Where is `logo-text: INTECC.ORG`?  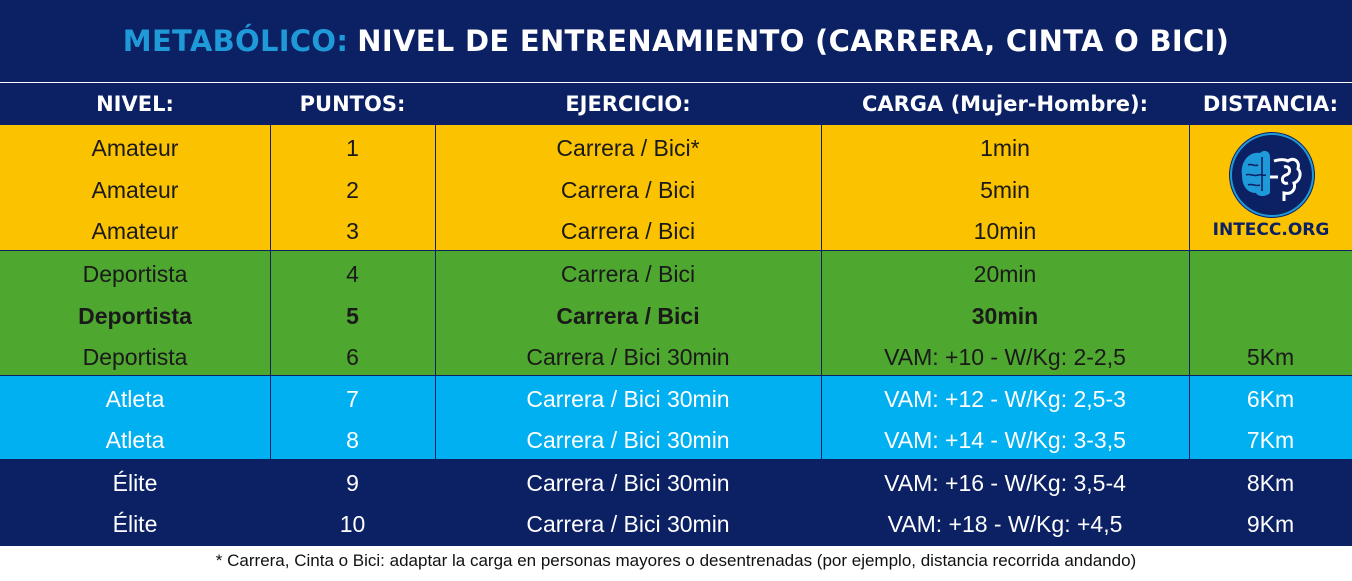 logo-text: INTECC.ORG is located at coordinates (1271, 230).